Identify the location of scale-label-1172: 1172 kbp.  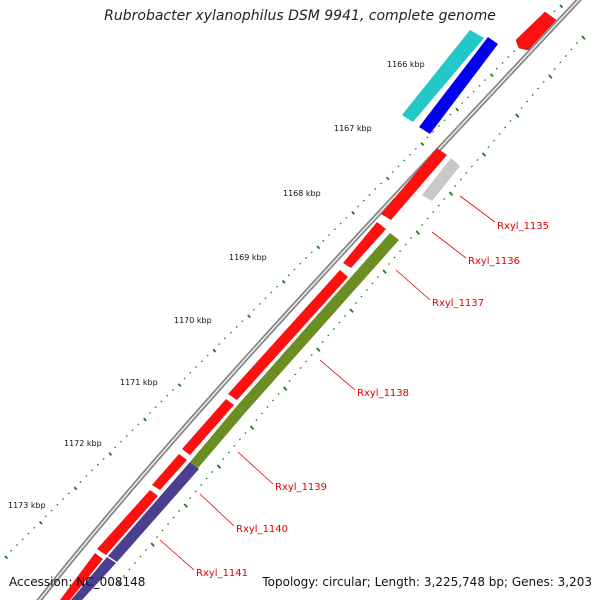
(83, 443).